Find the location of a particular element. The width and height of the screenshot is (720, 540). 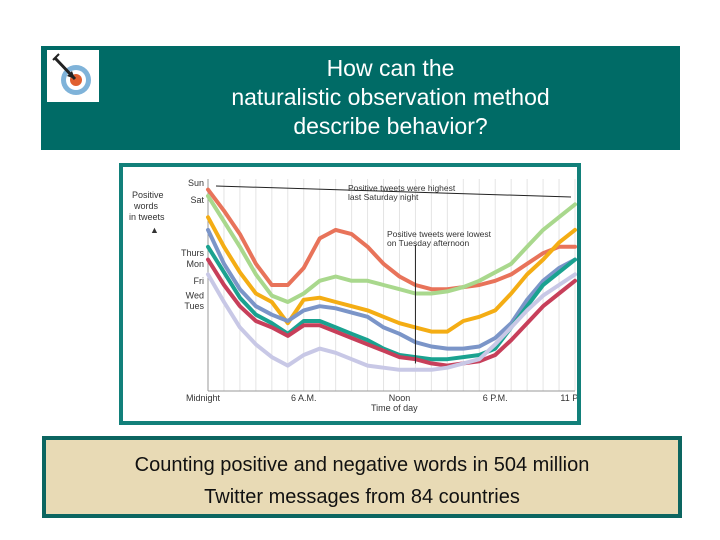

x-tick-label: 11 P.M. is located at coordinates (568, 398).